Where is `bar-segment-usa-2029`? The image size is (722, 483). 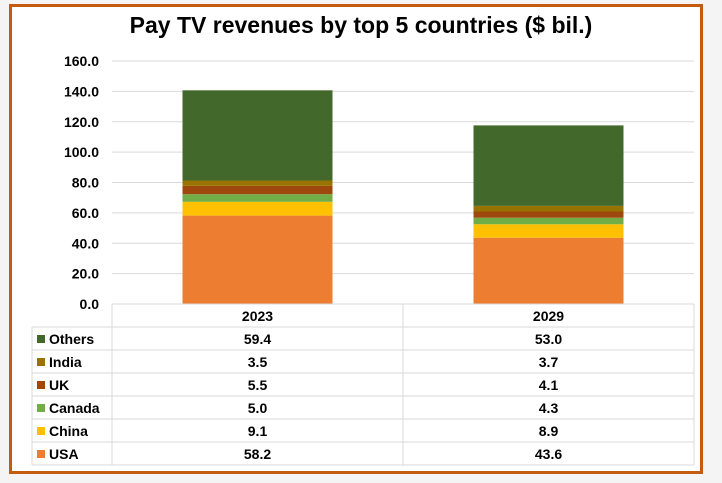
bar-segment-usa-2029 is located at coordinates (548, 270).